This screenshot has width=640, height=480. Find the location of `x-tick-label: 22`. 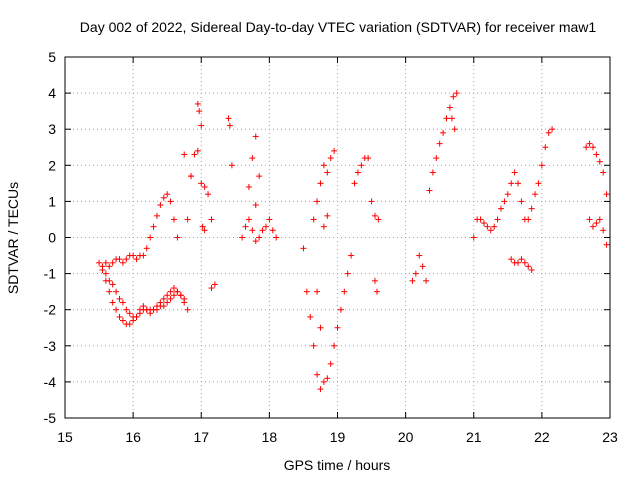

x-tick-label: 22 is located at coordinates (542, 437).